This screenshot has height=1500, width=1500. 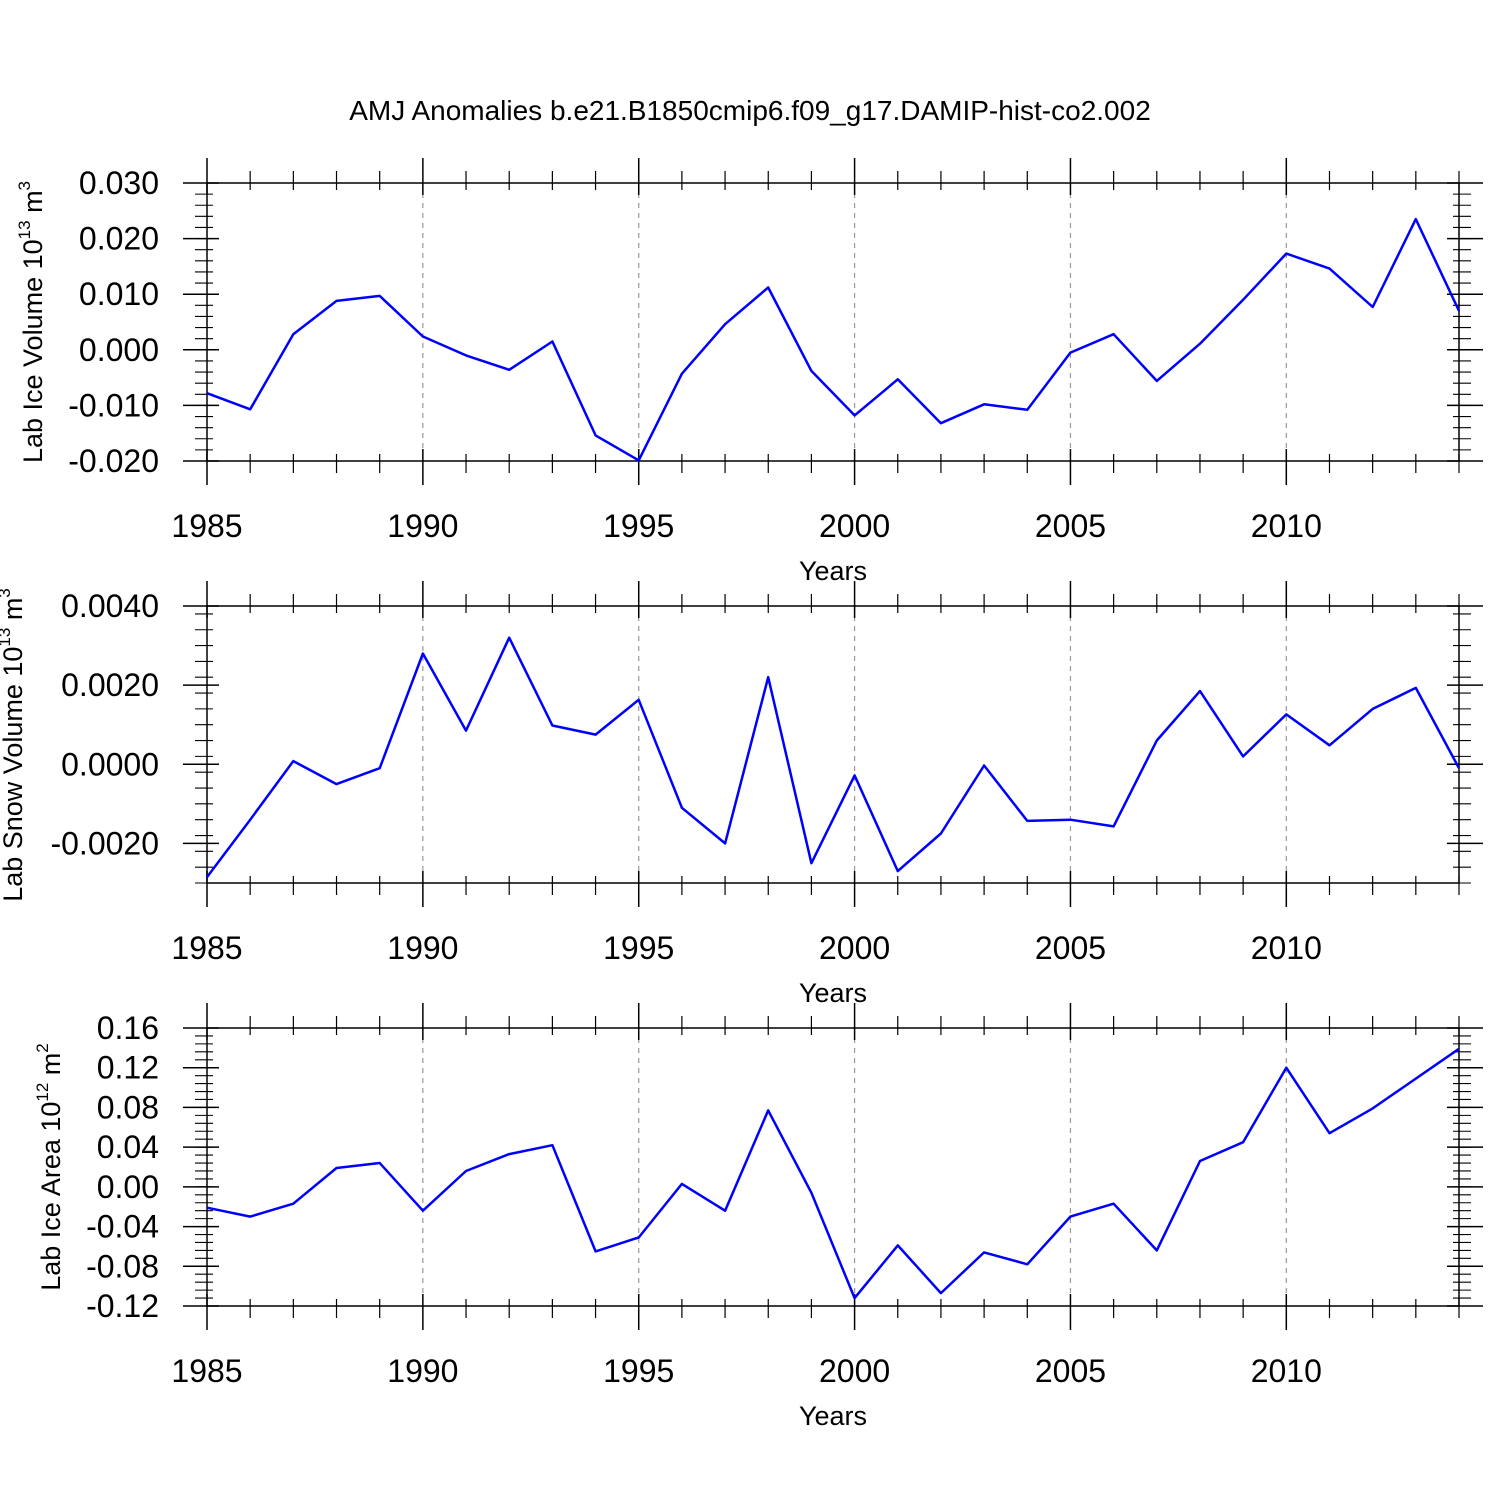 I want to click on y-tick-label: 0.12, so click(x=128, y=1068).